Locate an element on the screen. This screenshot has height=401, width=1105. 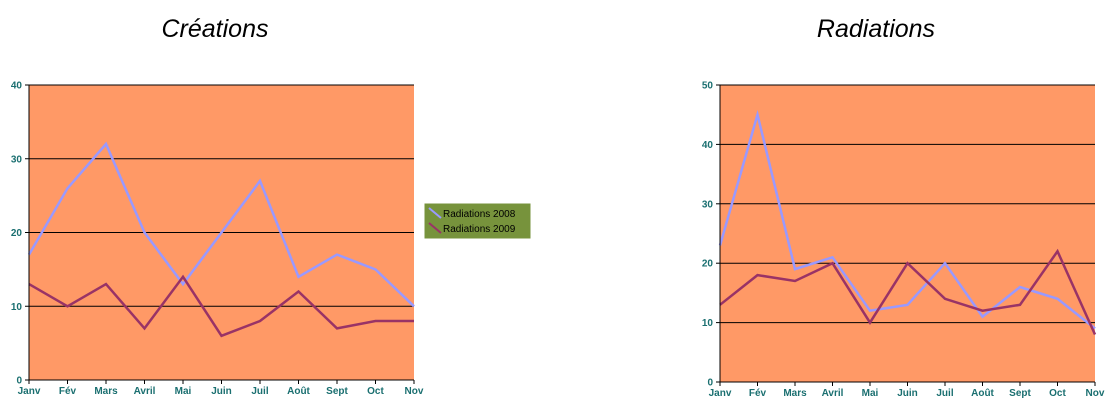
legend-box is located at coordinates (477, 221).